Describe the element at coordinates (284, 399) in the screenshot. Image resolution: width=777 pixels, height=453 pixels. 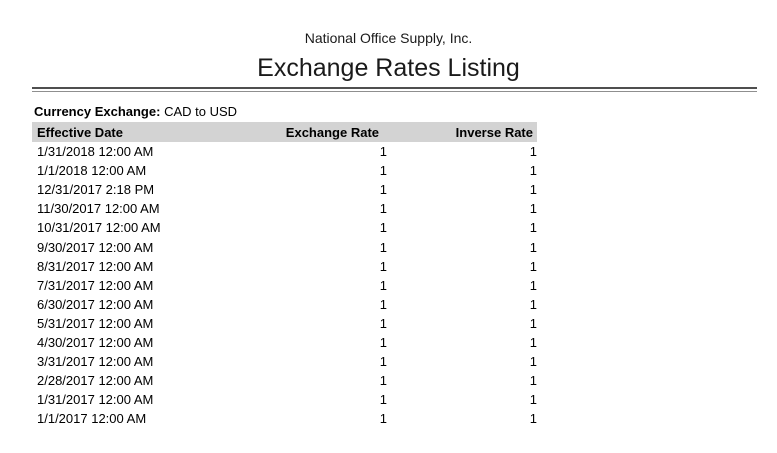
I see `table-row: 1/31/2017 12:00 AM 1 1` at that location.